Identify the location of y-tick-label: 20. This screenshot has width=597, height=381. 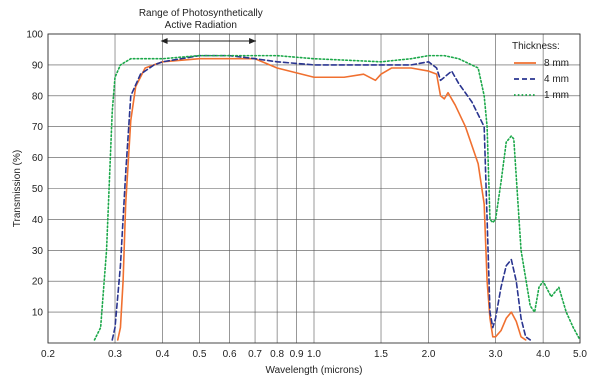
(38, 282).